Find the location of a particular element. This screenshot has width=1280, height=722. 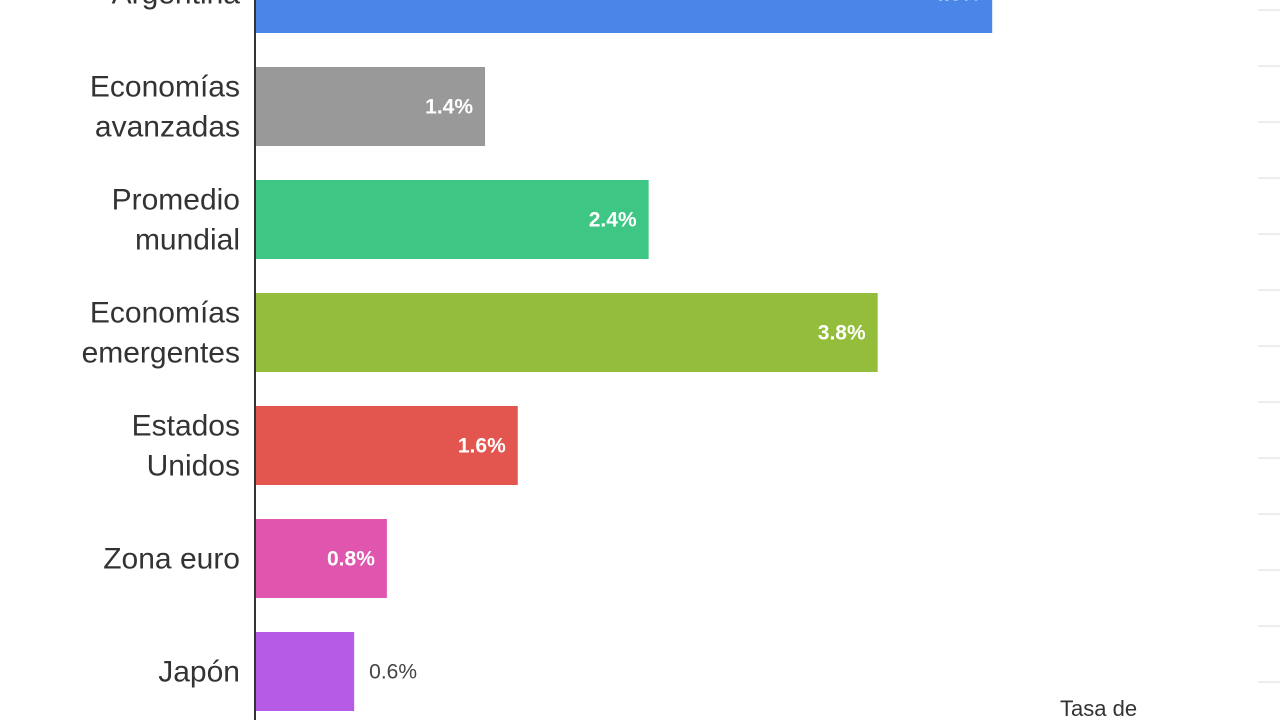

category-label: Unidos is located at coordinates (193, 466).